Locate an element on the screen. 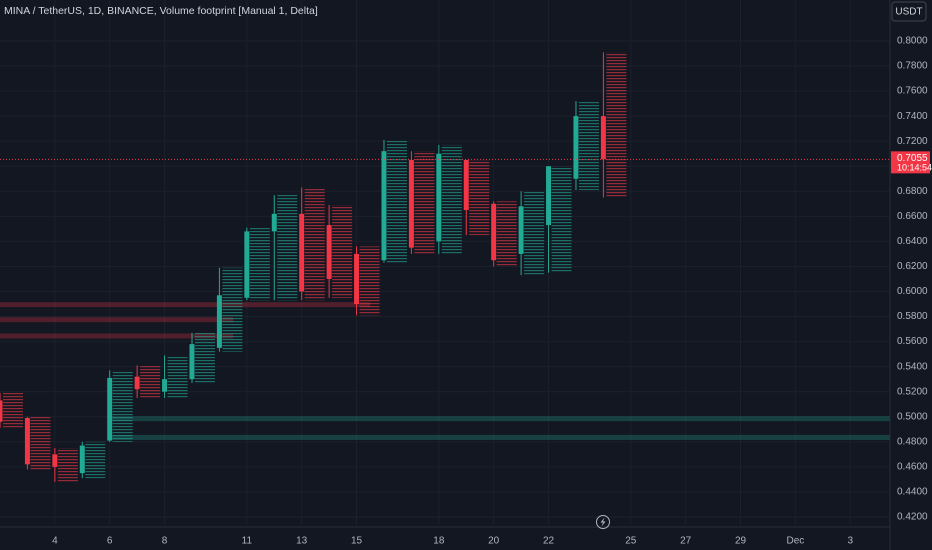  currency-button is located at coordinates (909, 11).